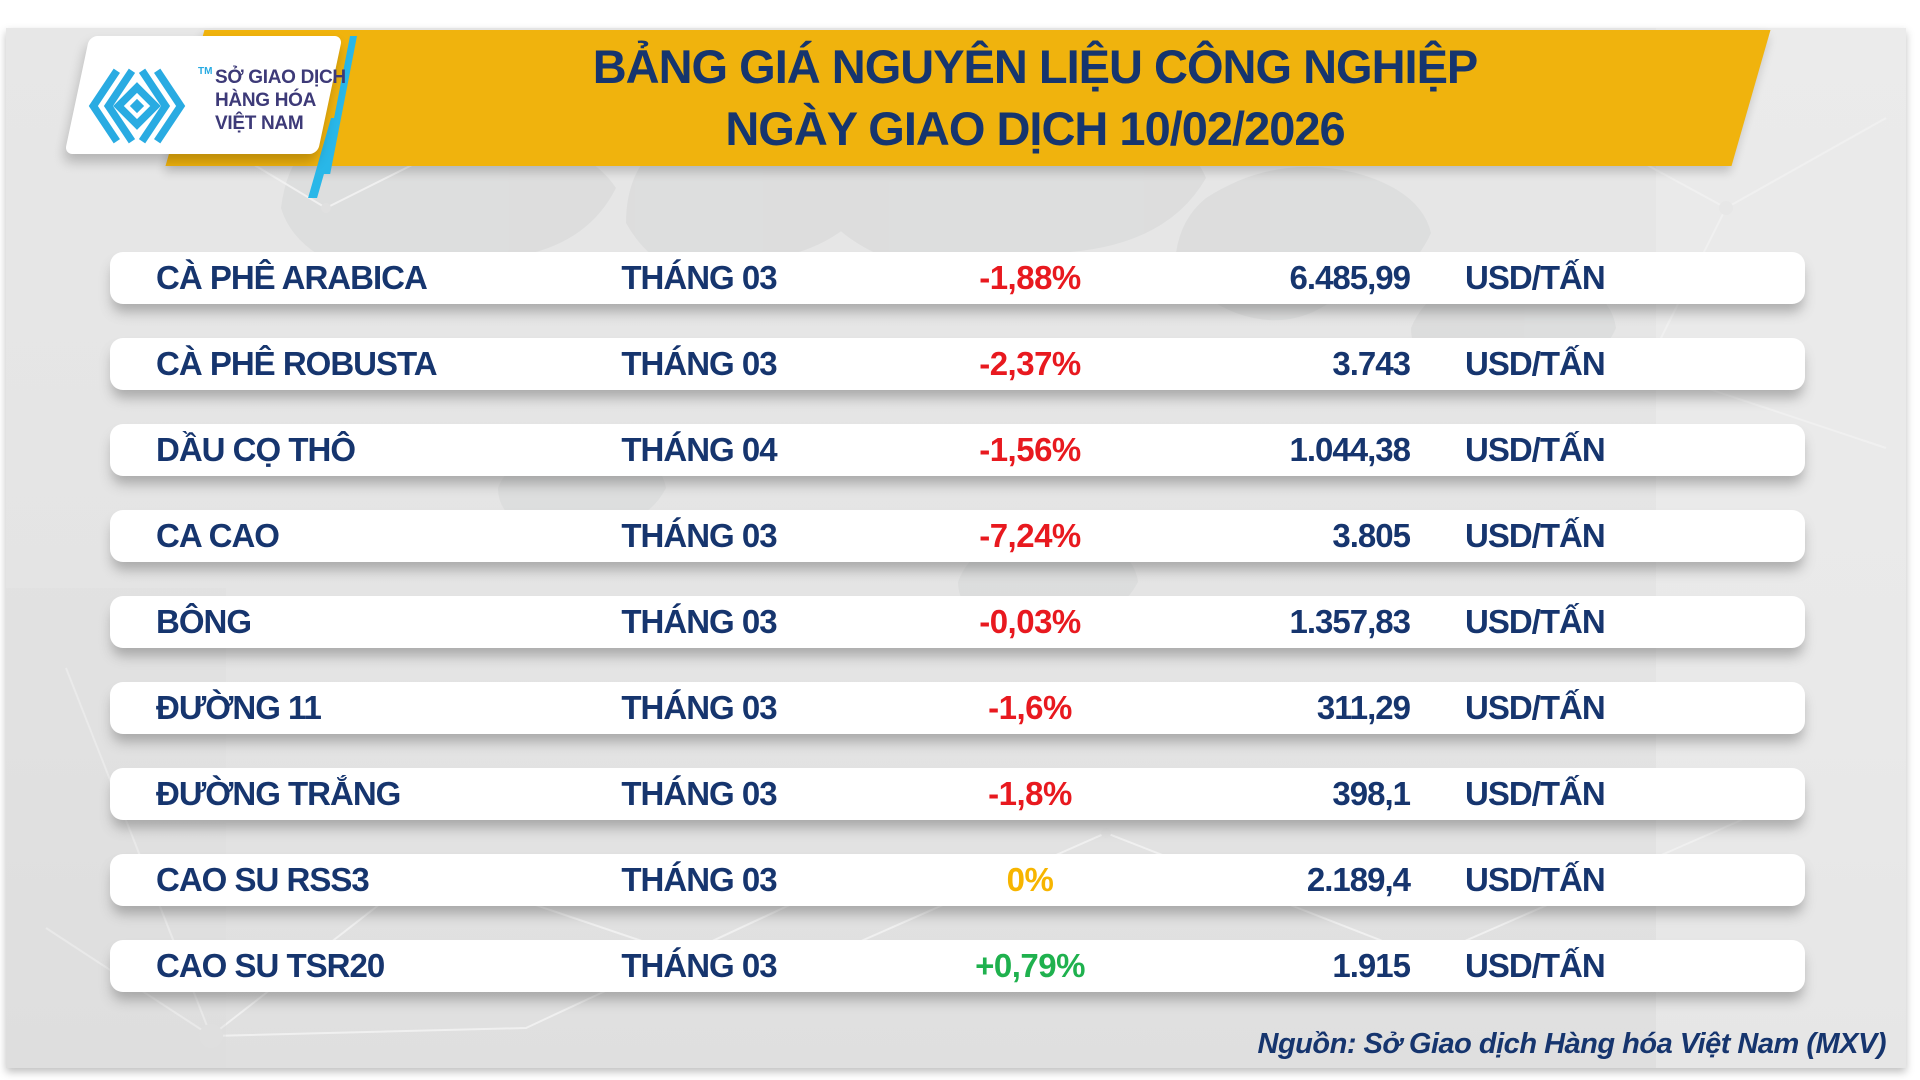 The image size is (1920, 1080). Describe the element at coordinates (204, 621) in the screenshot. I see `commodity-name: BÔNG` at that location.